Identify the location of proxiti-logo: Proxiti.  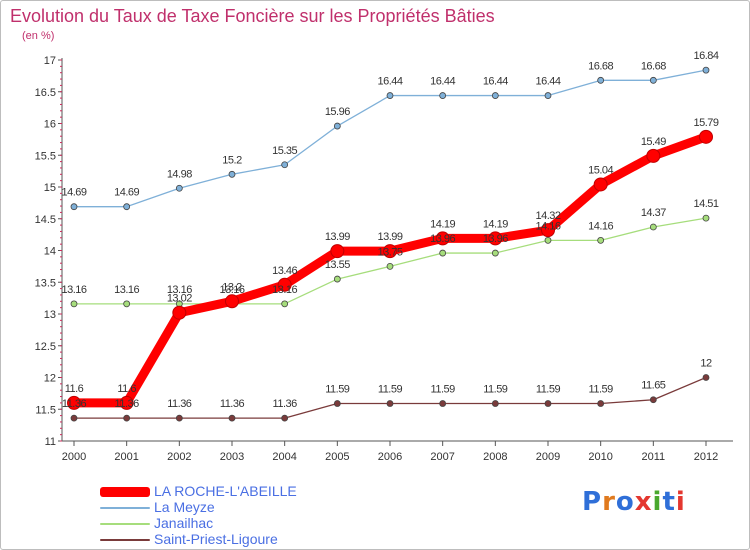
(634, 502).